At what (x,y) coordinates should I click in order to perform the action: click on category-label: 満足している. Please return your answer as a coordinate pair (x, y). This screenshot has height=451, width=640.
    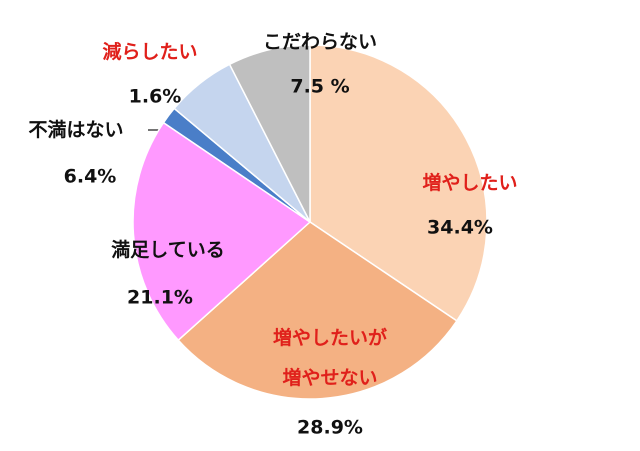
    Looking at the image, I should click on (167, 250).